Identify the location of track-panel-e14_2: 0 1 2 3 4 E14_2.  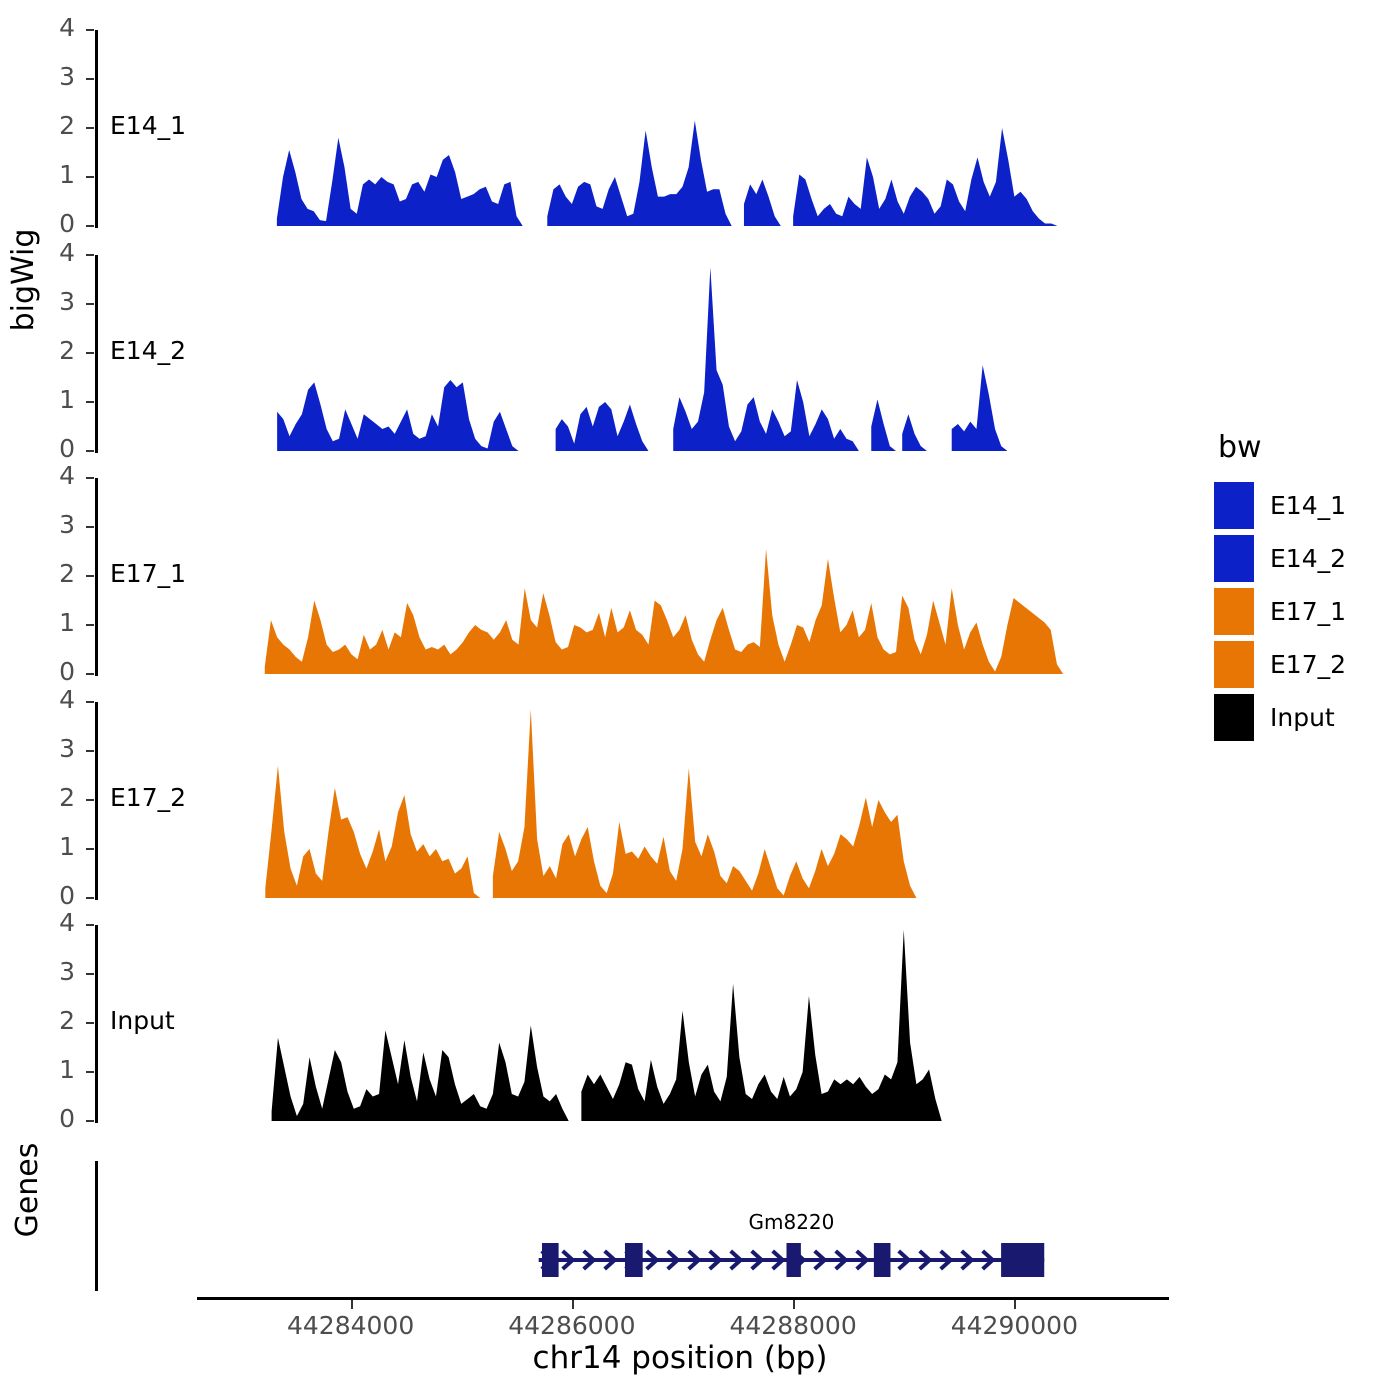
(600, 350).